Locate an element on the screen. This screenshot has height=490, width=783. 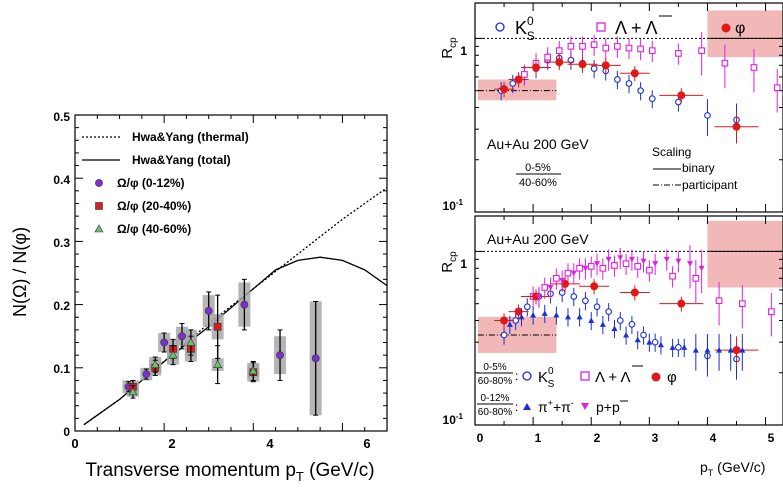
lower-right-ytick-0.1: 10-1 is located at coordinates (453, 419).